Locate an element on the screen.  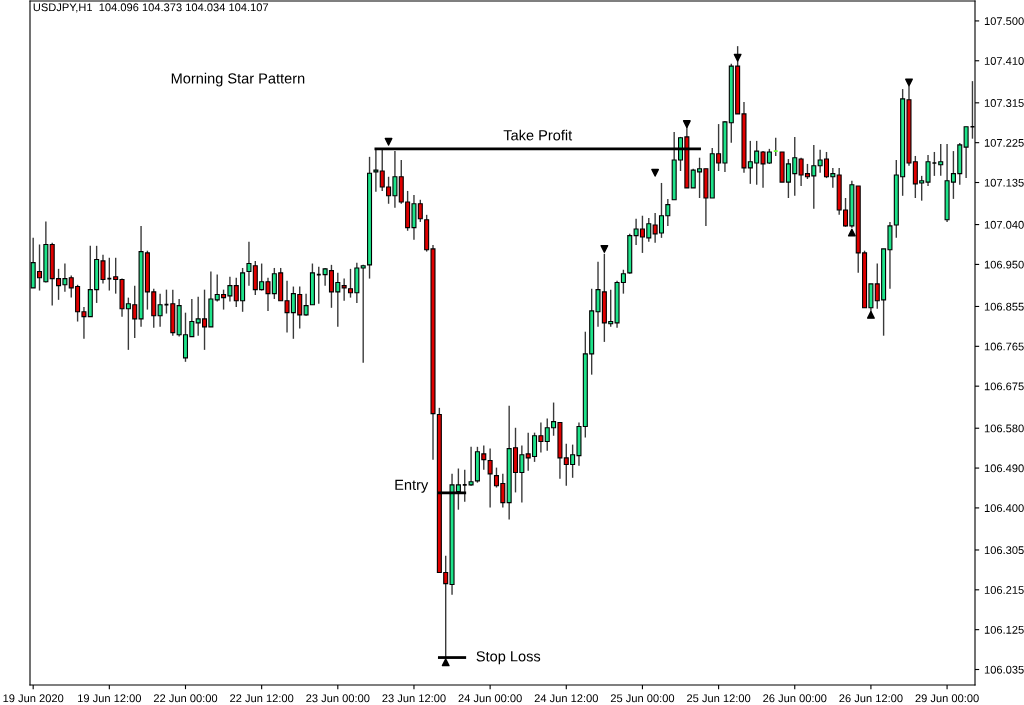
y-tick-label: 106.855 is located at coordinates (1004, 306).